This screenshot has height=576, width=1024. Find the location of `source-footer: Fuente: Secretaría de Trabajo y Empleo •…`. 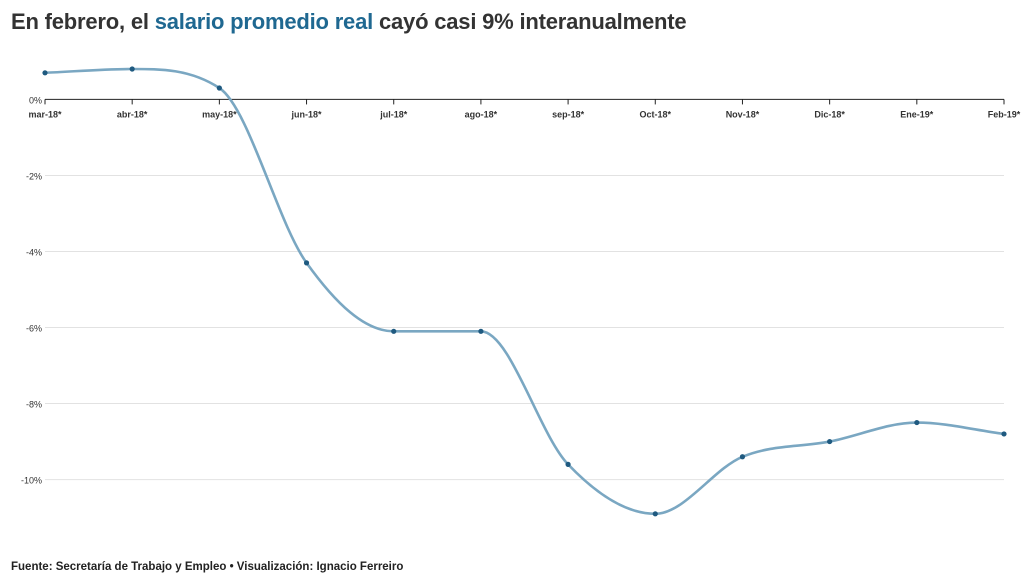

source-footer: Fuente: Secretaría de Trabajo y Empleo •… is located at coordinates (207, 567).